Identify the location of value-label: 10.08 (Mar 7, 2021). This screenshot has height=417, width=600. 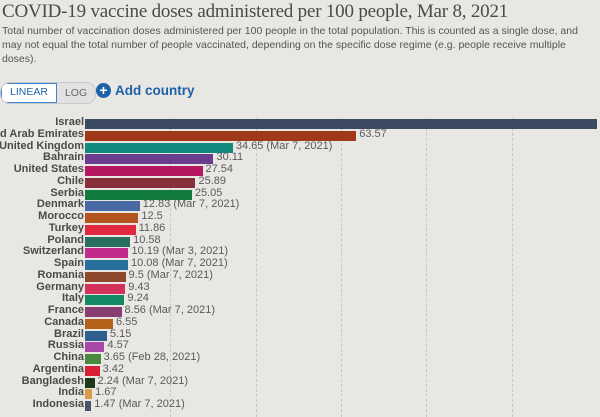
(179, 263).